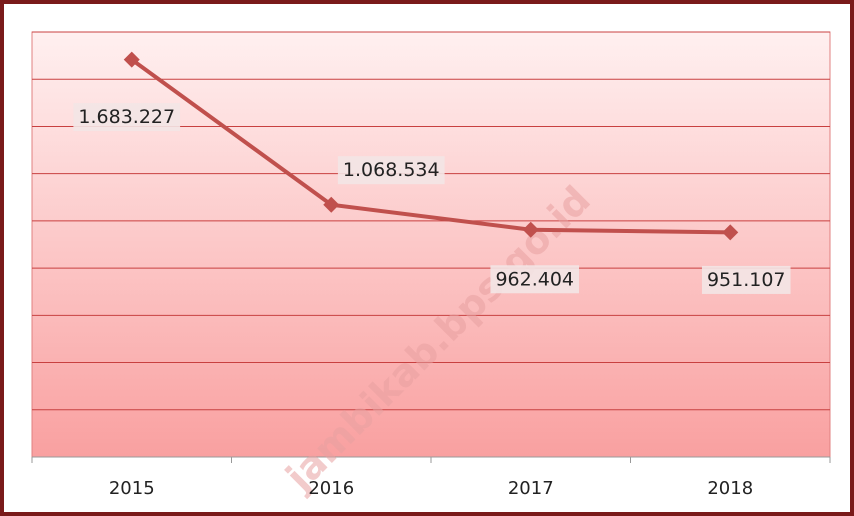 The image size is (854, 516). I want to click on data-label: 1.068.534, so click(391, 170).